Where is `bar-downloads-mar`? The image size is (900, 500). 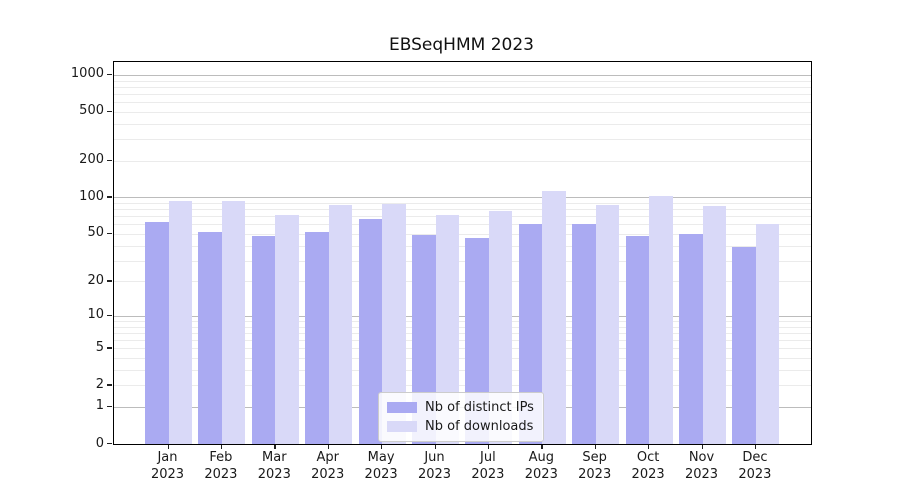 bar-downloads-mar is located at coordinates (287, 329).